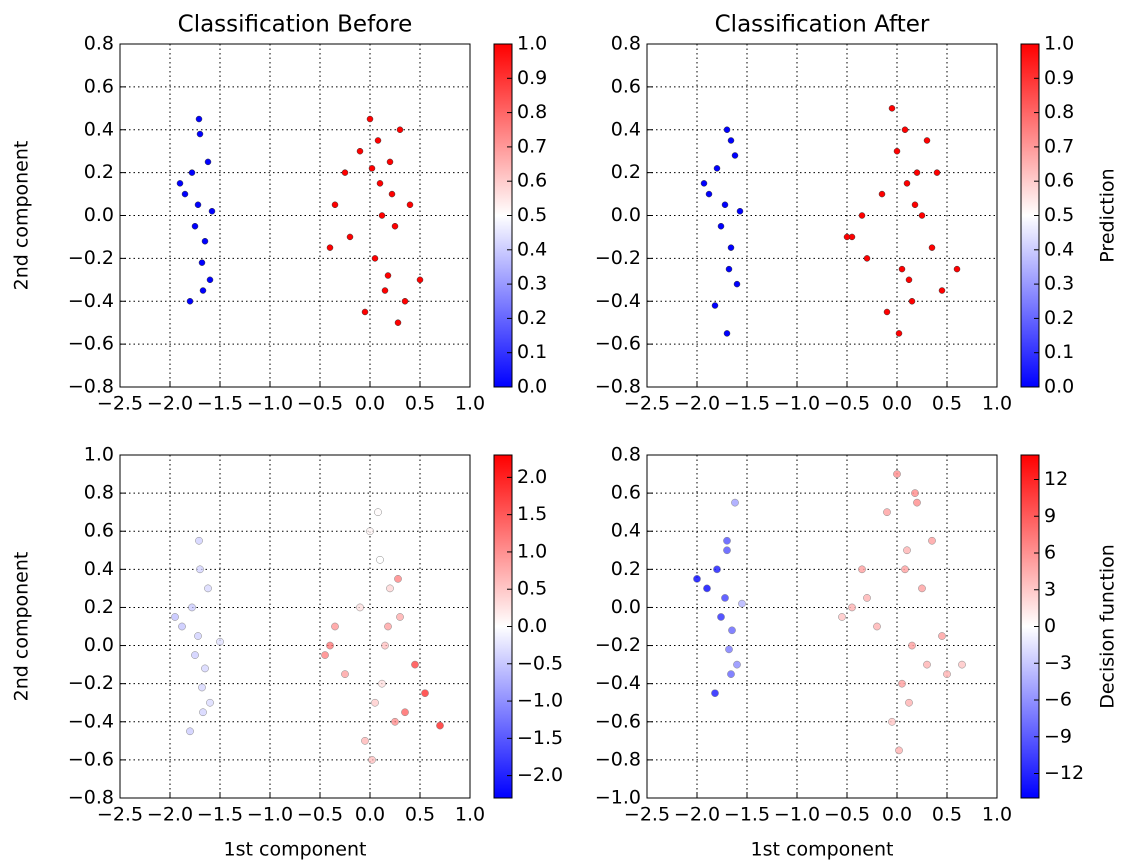  I want to click on y-tick-label: 0.2, so click(99, 607).